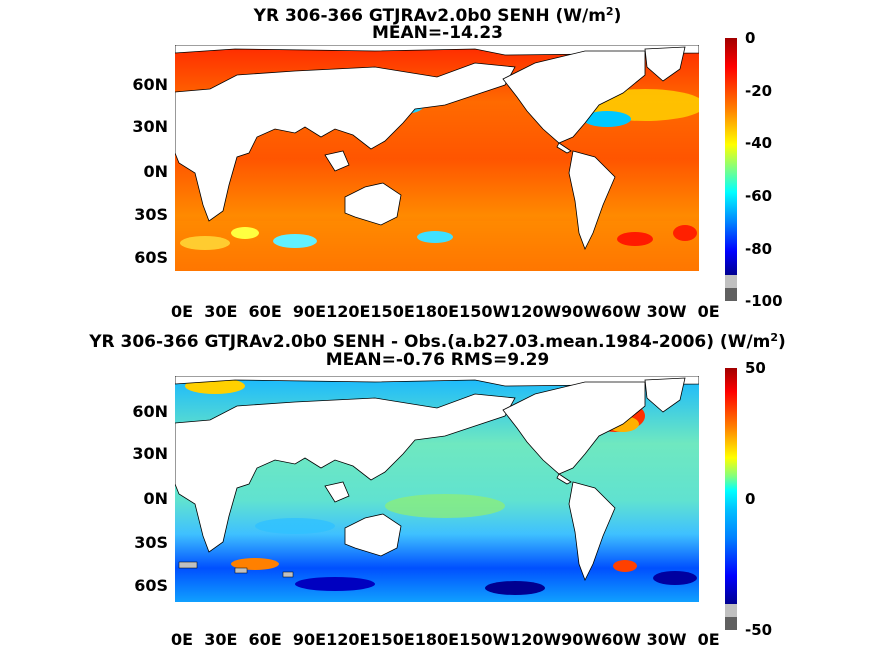  What do you see at coordinates (437, 360) in the screenshot?
I see `panel2-subtitle: MEAN=-0.76 RMS=9.29` at bounding box center [437, 360].